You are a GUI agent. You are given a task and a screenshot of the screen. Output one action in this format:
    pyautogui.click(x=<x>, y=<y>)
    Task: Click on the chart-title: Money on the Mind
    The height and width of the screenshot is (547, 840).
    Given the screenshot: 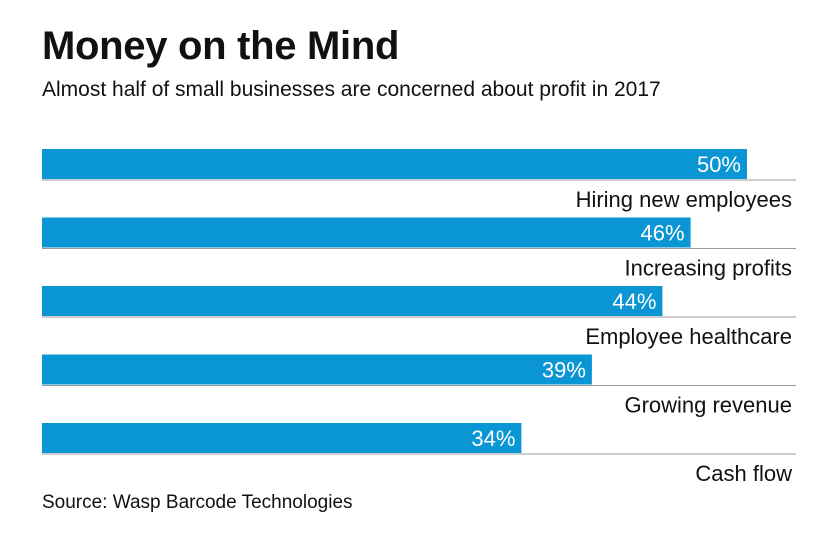 What is the action you would take?
    pyautogui.click(x=221, y=46)
    